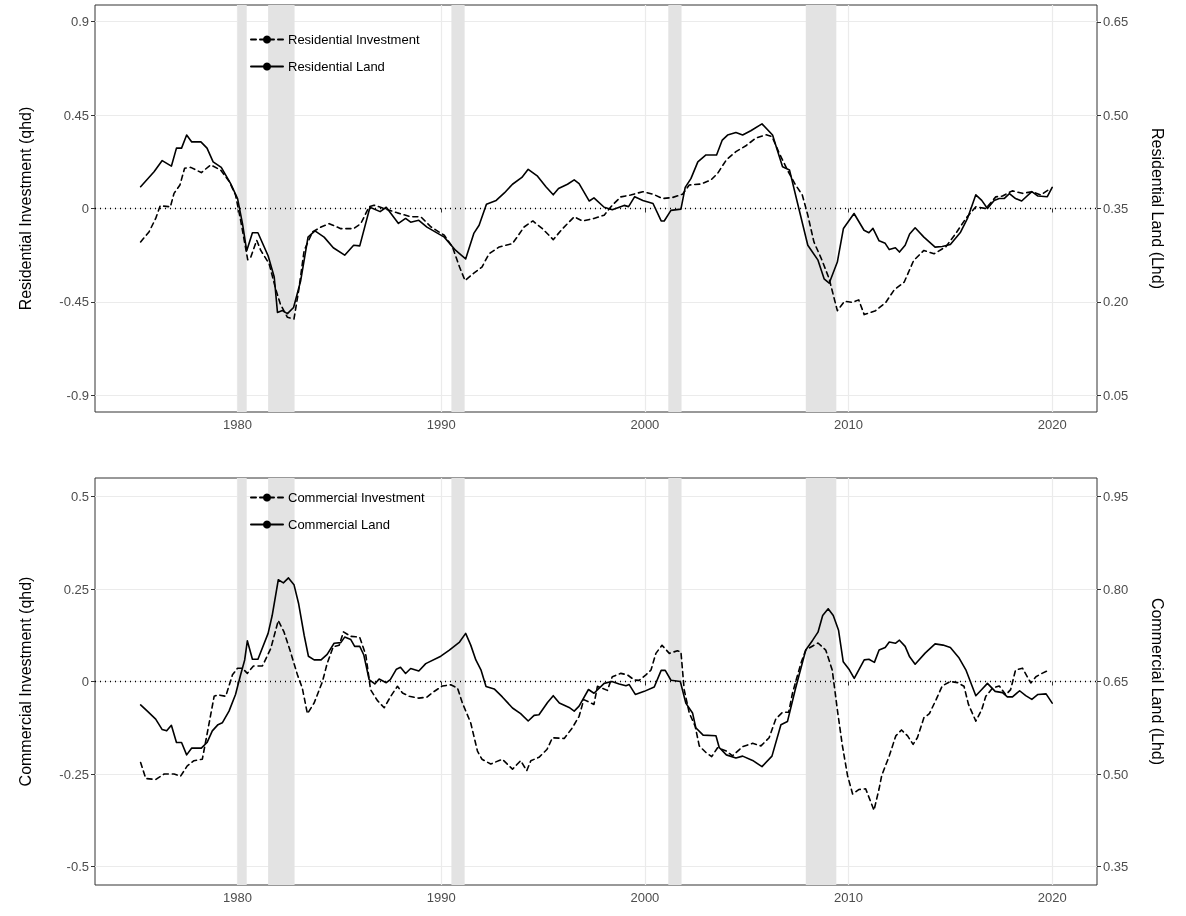 The image size is (1186, 916). I want to click on legend-label: Commercial Investment, so click(356, 497).